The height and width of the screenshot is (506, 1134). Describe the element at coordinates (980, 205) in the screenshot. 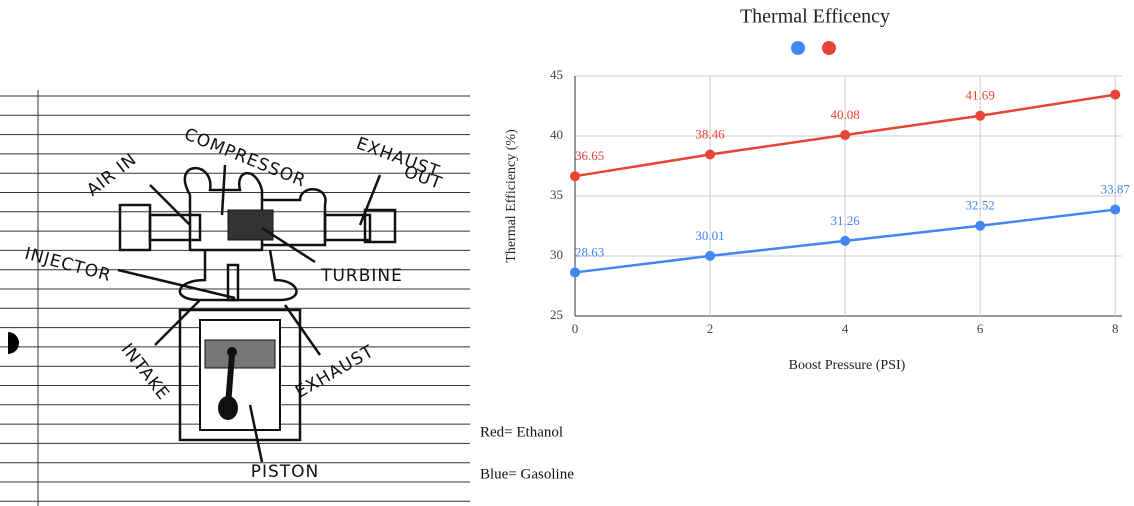

I see `data-label: 32.52` at that location.